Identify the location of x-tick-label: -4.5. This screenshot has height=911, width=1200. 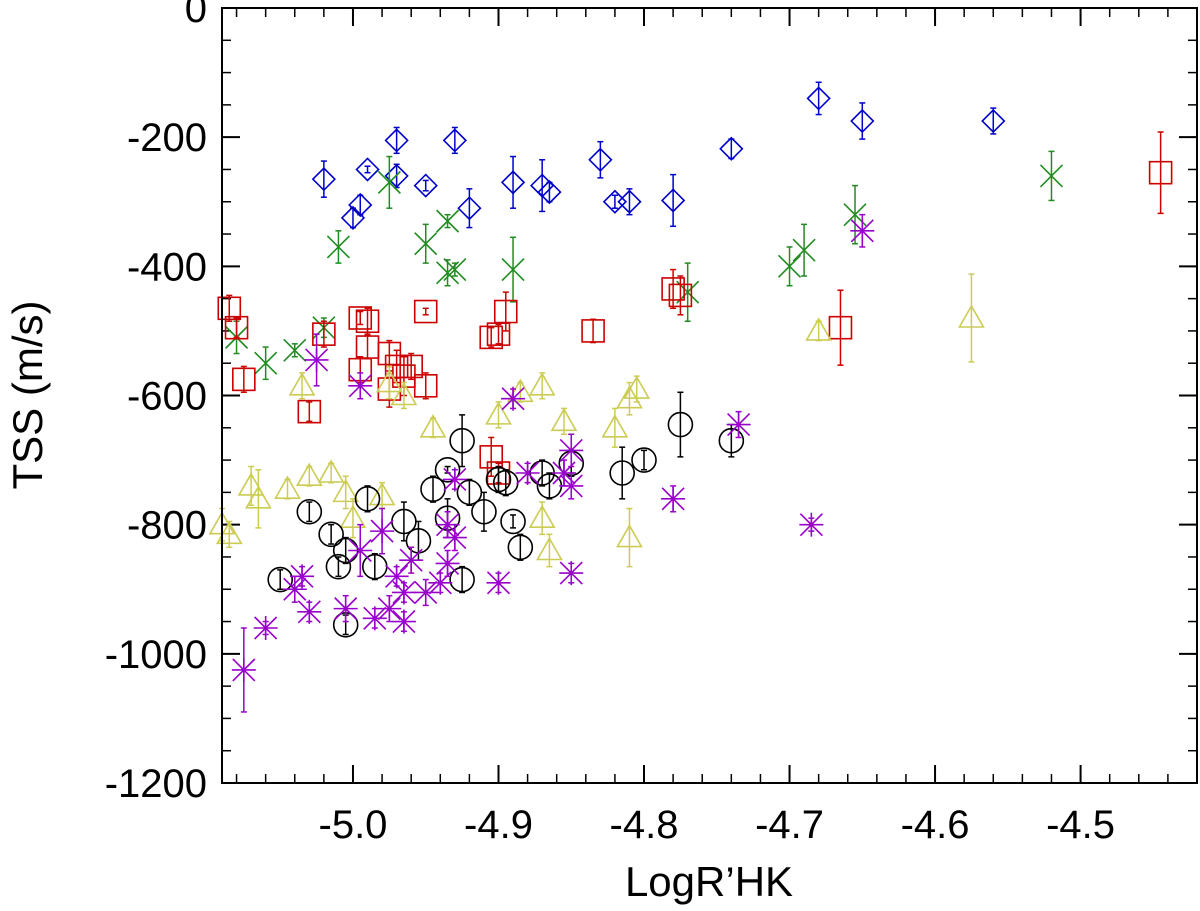
(1080, 825).